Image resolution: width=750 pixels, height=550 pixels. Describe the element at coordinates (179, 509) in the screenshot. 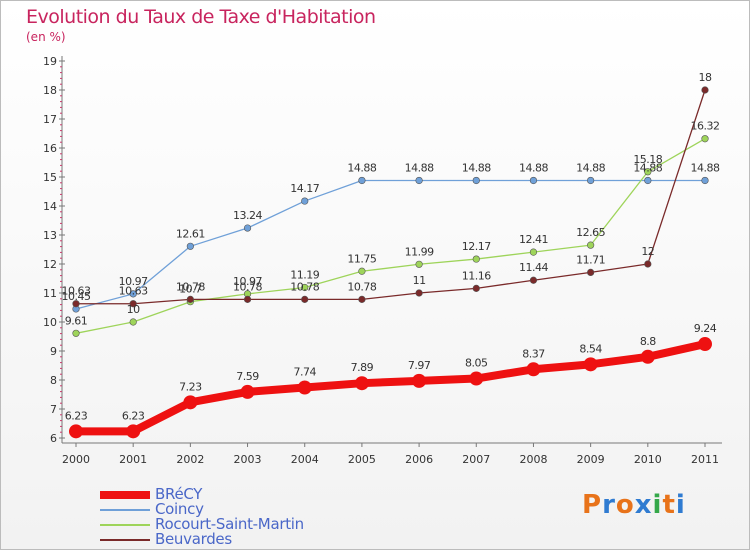

I see `legend-label-coincy: Coincy` at that location.